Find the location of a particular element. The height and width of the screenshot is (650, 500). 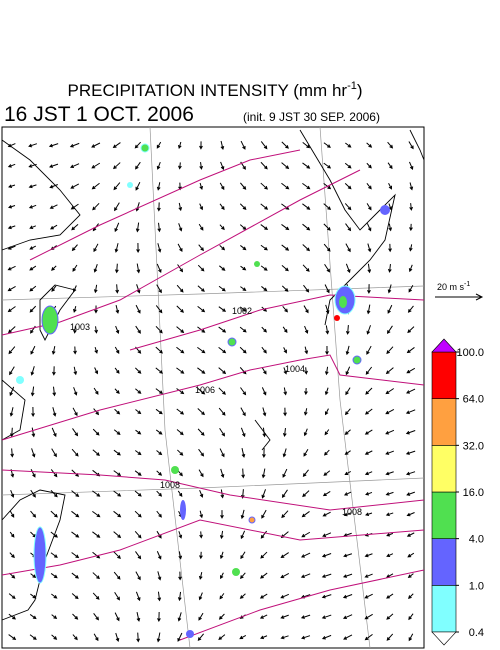

valid-time: 16 JST 1 OCT. 2006 is located at coordinates (99, 114).